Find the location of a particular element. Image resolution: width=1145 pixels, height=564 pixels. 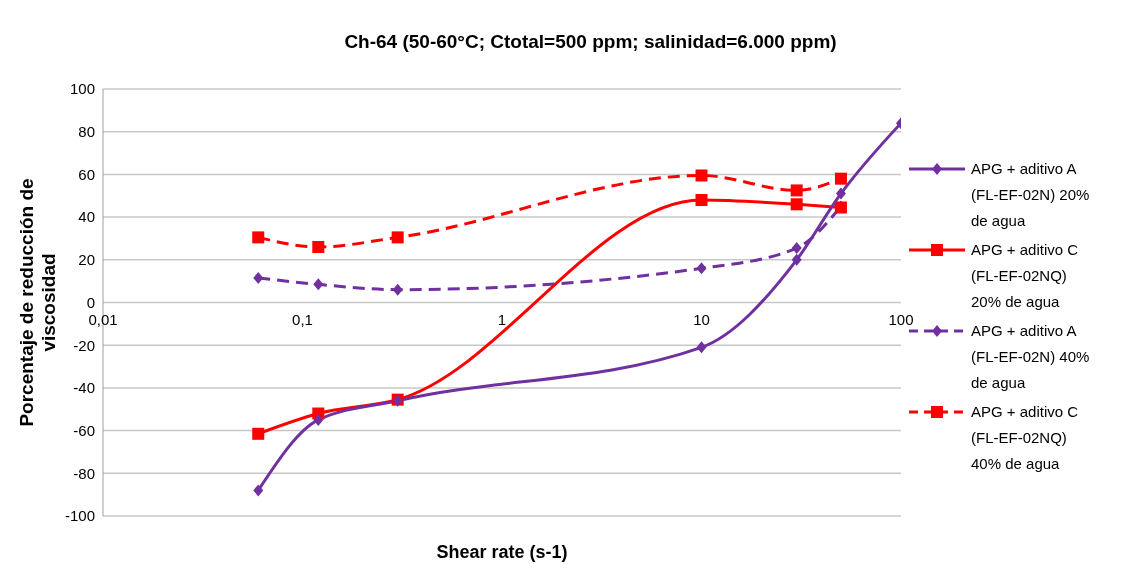

y-tick-label: -80 is located at coordinates (84, 473).